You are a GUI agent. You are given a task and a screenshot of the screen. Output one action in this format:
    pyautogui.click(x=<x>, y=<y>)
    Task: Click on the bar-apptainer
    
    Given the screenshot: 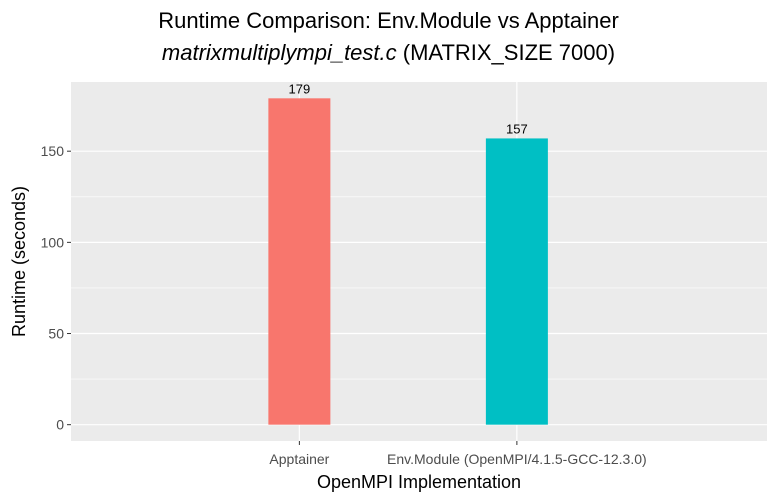 What is the action you would take?
    pyautogui.click(x=299, y=261)
    